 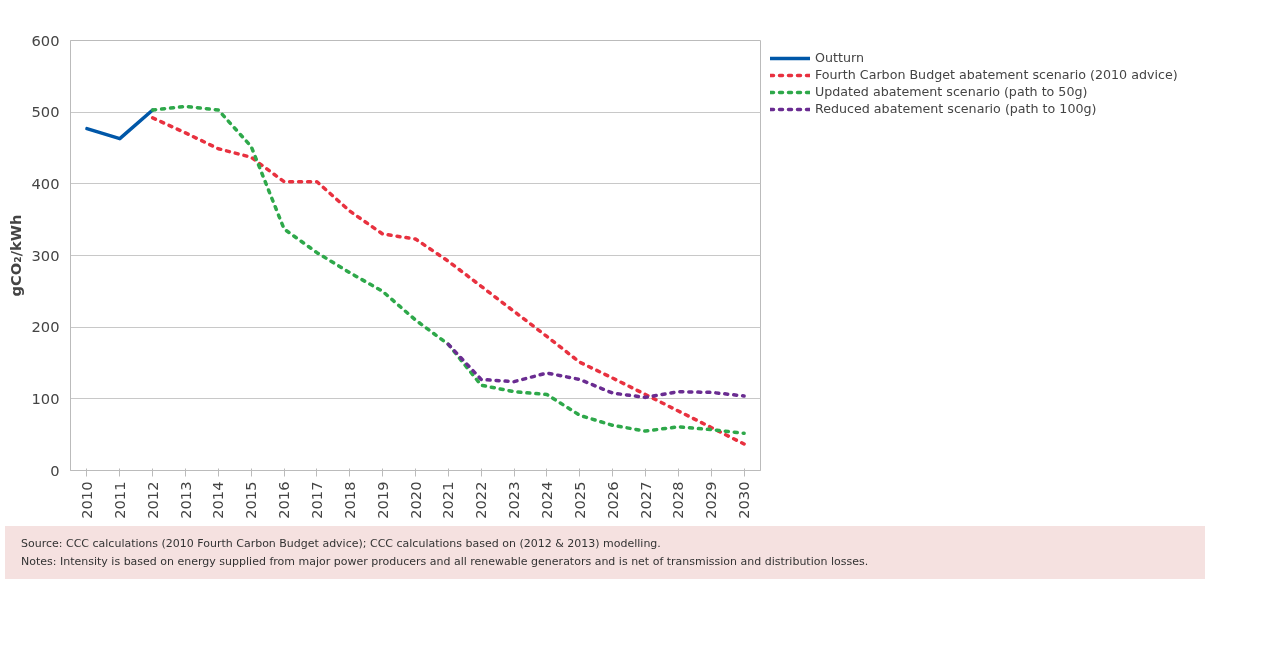 I want to click on x-tick-label: 2025, so click(x=579, y=500).